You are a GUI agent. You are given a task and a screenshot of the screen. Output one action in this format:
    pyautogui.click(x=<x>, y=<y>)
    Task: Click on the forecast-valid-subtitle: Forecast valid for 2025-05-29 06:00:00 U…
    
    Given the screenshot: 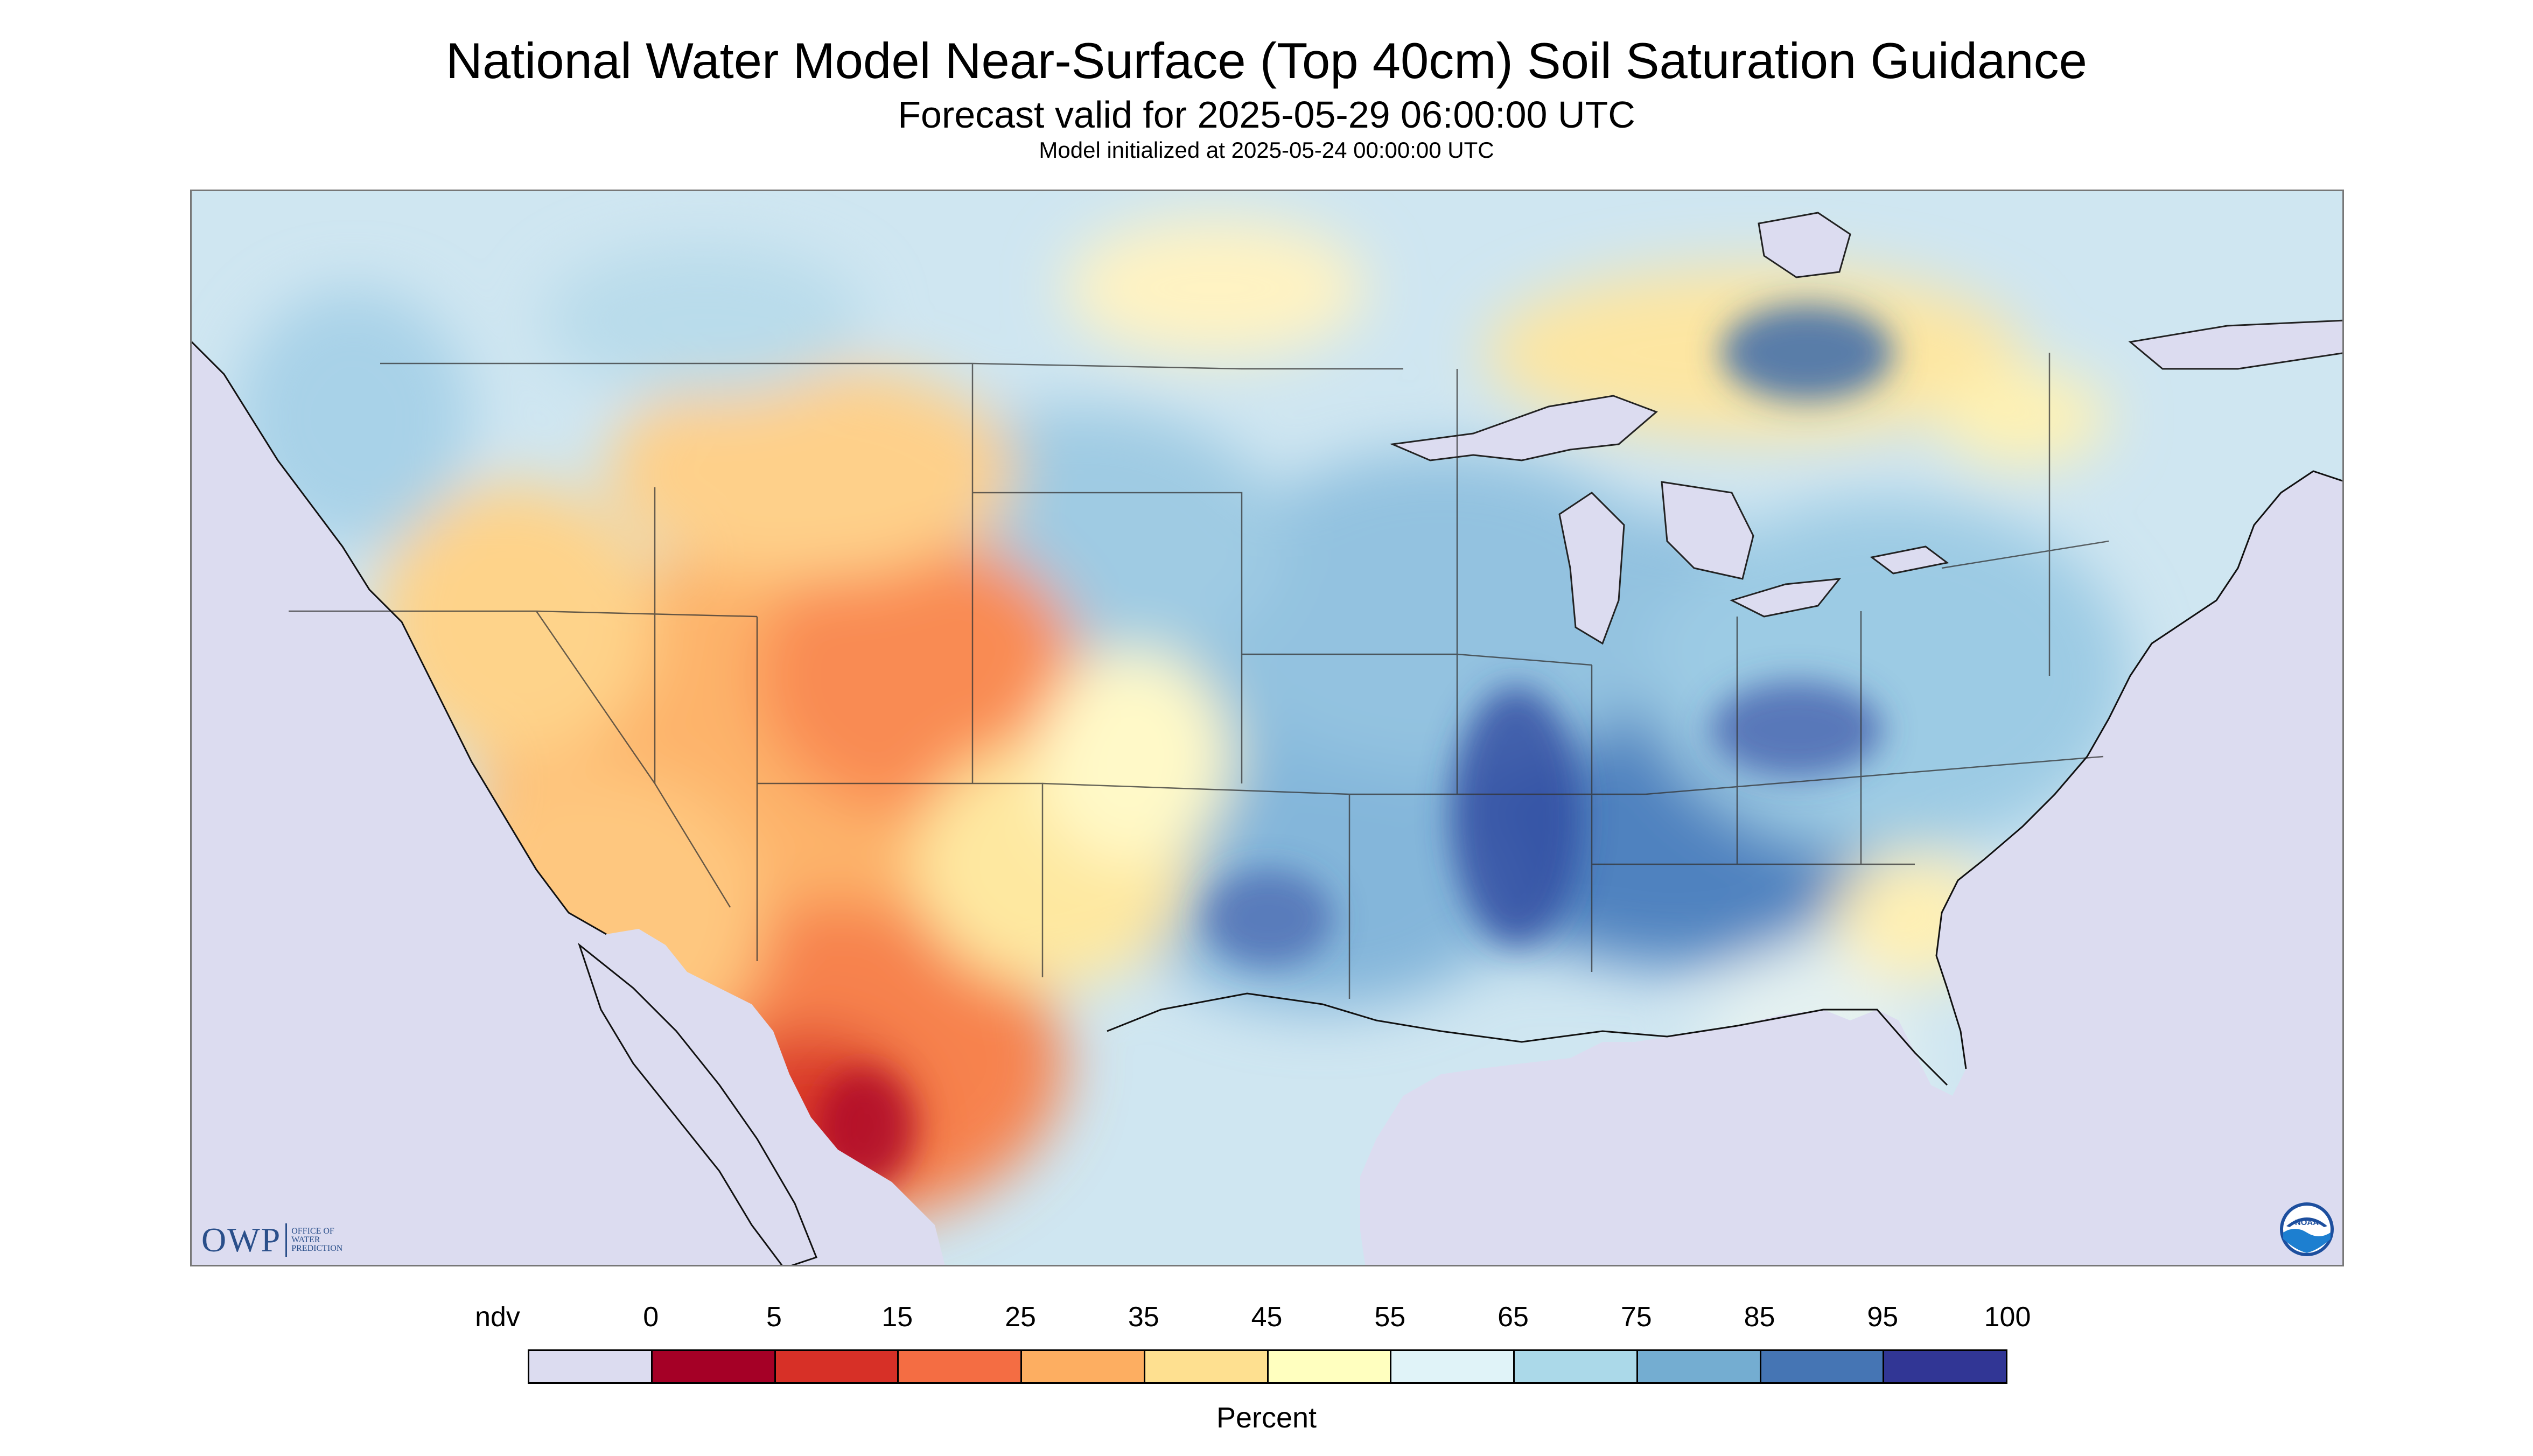 What is the action you would take?
    pyautogui.click(x=1266, y=115)
    